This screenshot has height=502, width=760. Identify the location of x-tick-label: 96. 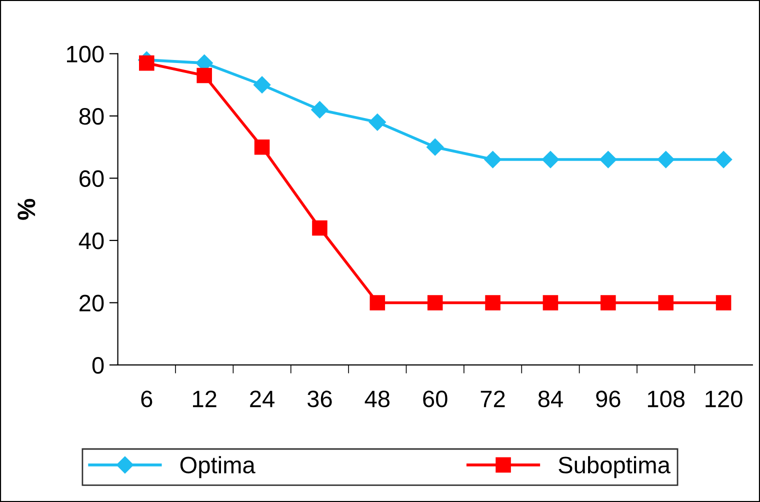
(608, 399).